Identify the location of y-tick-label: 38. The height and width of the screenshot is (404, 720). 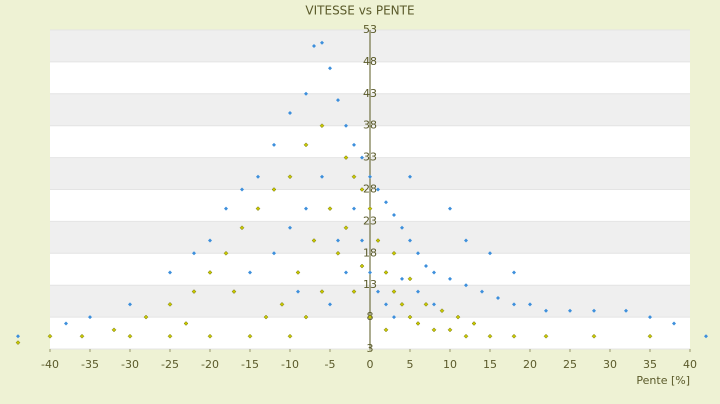
(370, 125).